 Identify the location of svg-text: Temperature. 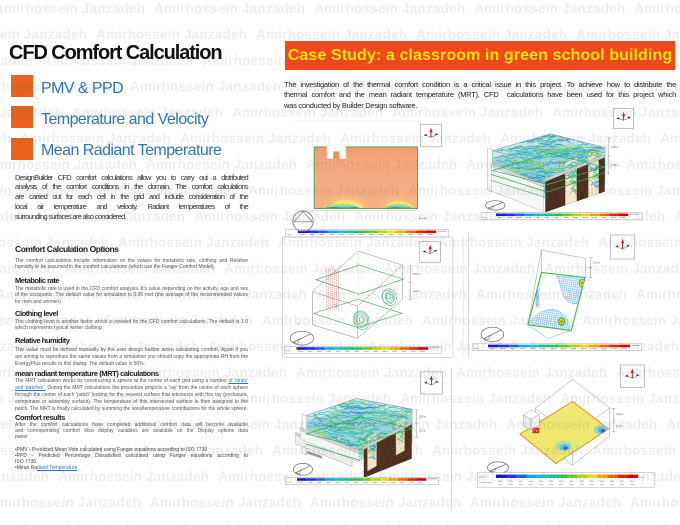
(485, 482).